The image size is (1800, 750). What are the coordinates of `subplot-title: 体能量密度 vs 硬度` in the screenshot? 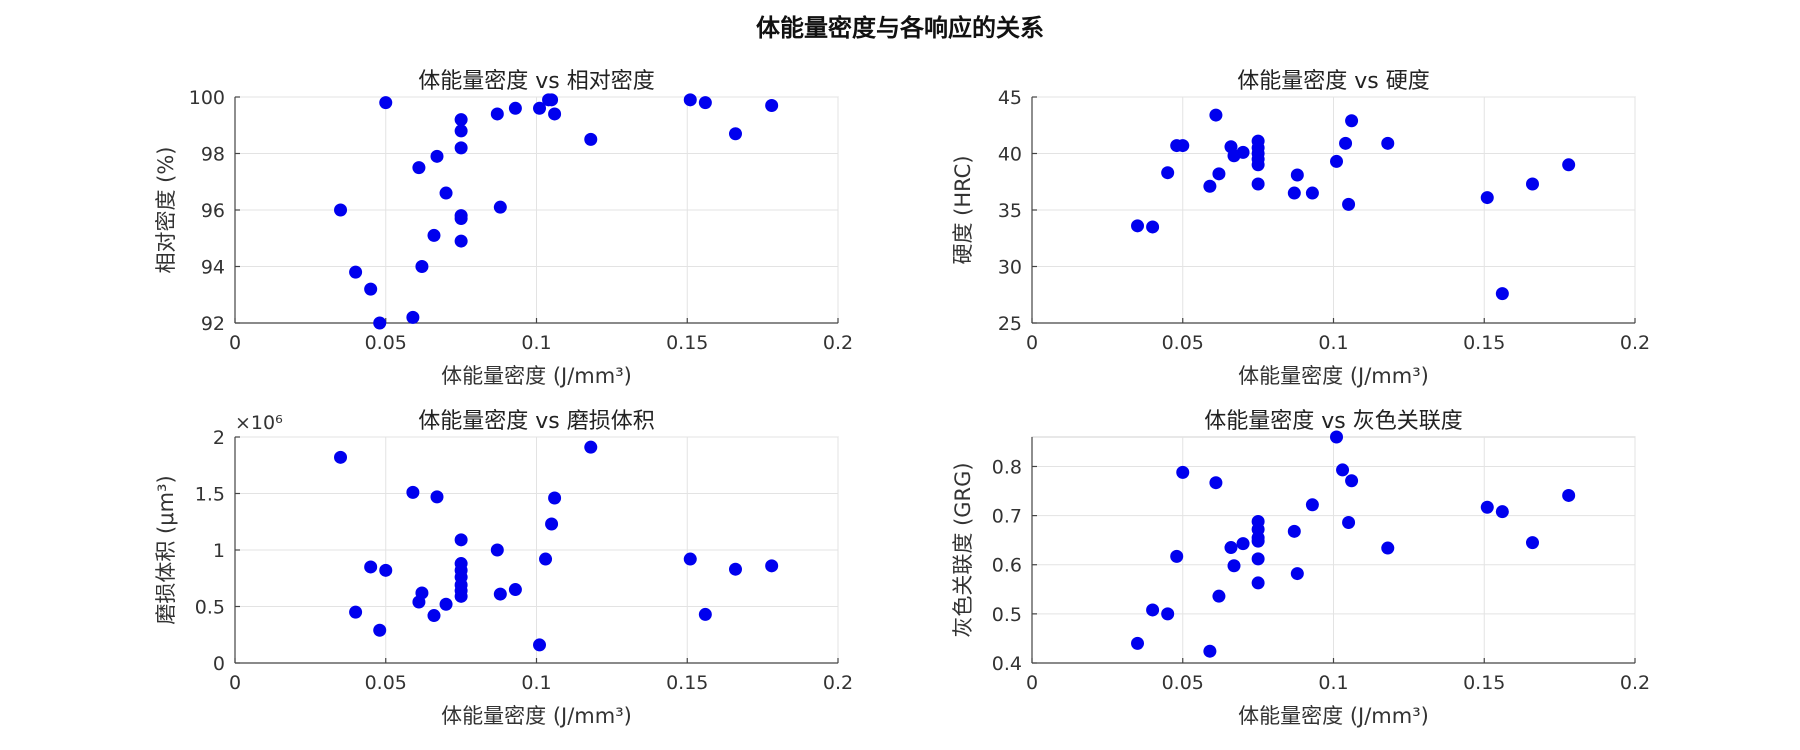 It's located at (1333, 81).